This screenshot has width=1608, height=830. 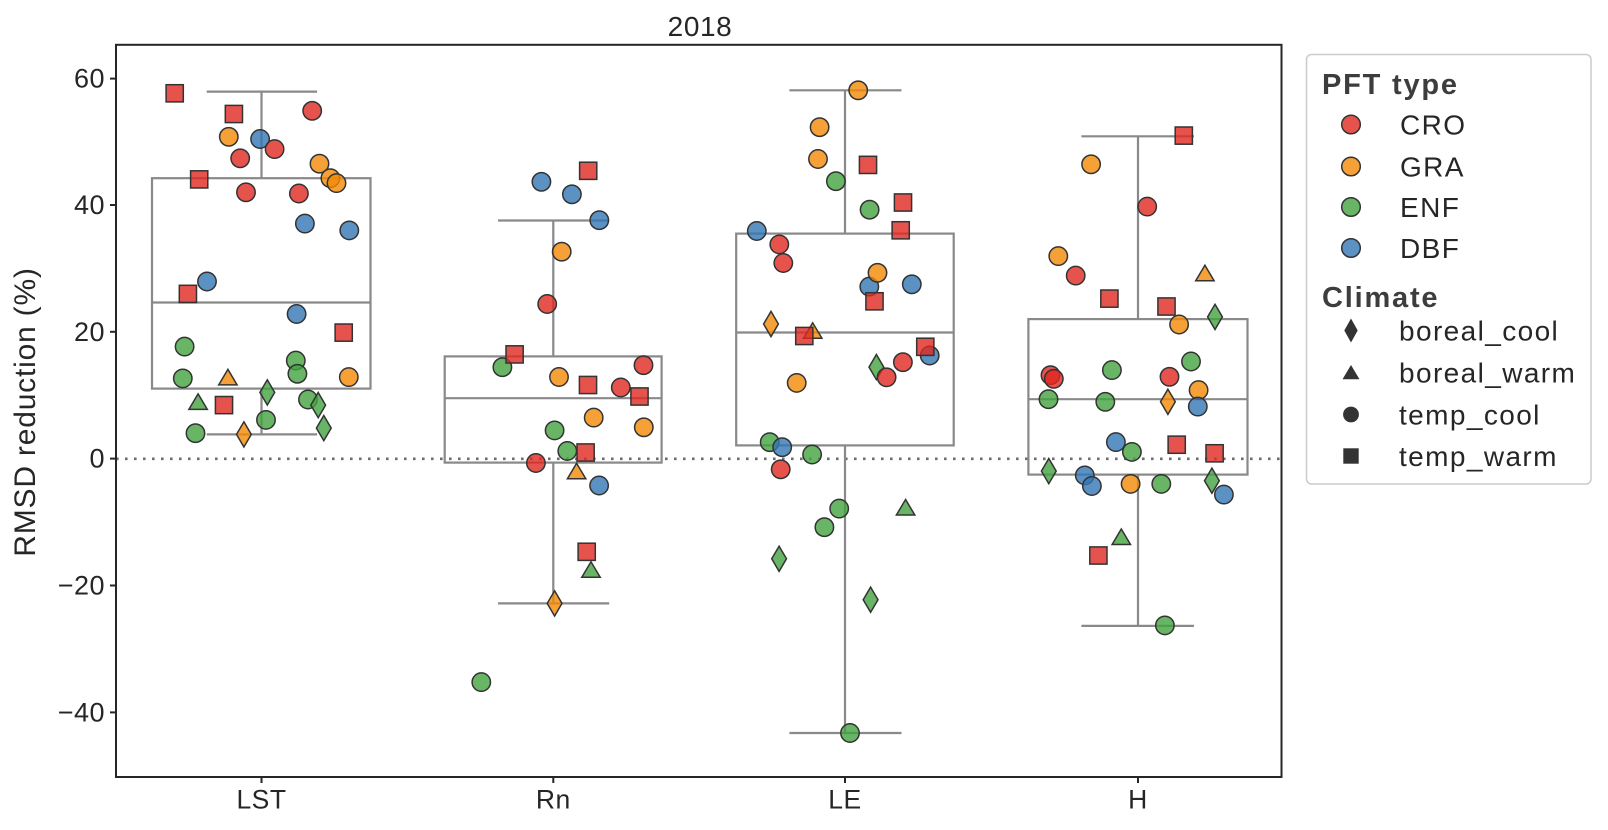 I want to click on svg-text: H, so click(x=1138, y=800).